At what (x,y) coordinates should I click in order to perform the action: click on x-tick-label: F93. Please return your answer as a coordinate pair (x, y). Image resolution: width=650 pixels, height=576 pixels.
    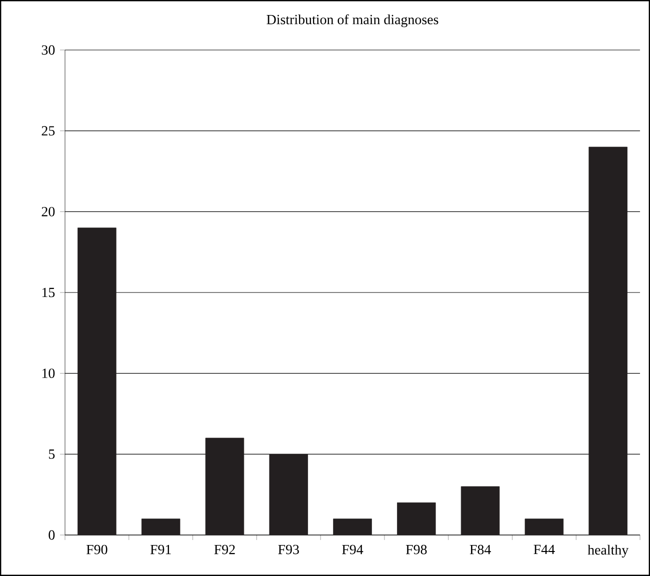
    Looking at the image, I should click on (288, 549).